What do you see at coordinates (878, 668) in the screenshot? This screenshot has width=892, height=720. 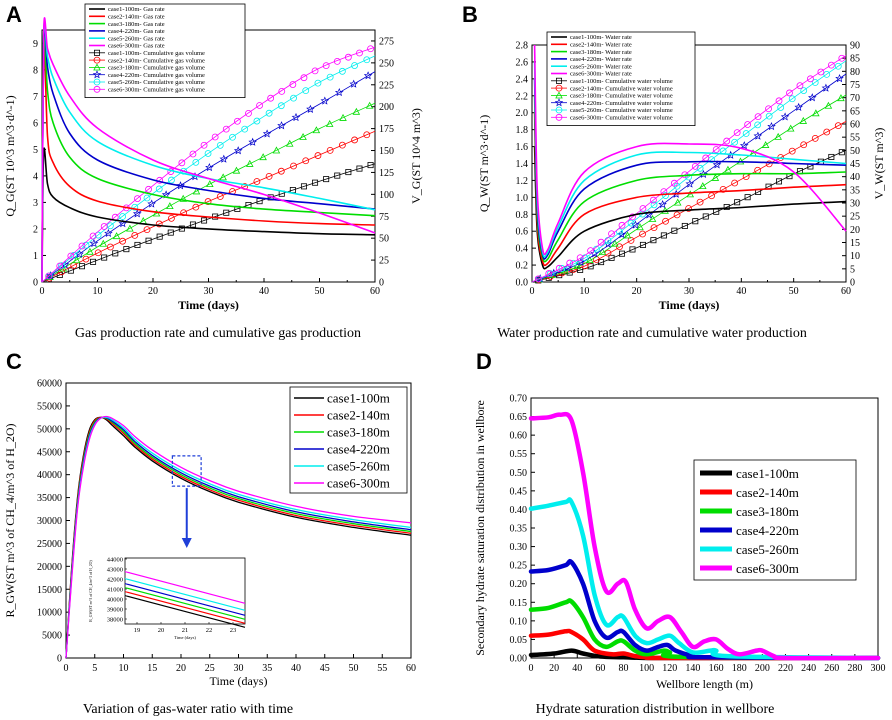 I see `x-tick-label: 300` at bounding box center [878, 668].